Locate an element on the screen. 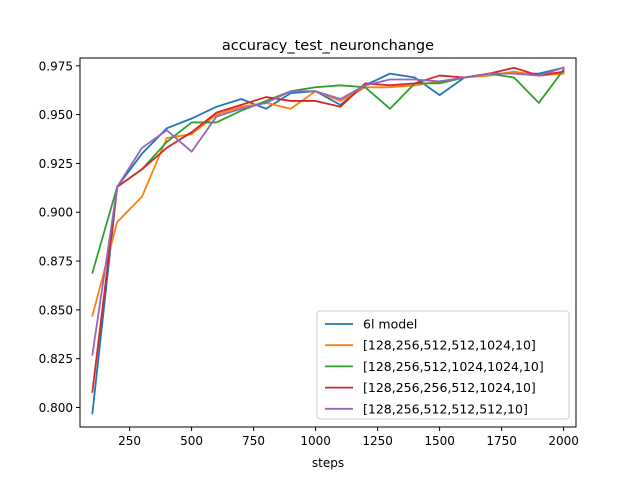  y-tick-label: 0.975 is located at coordinates (56, 66).